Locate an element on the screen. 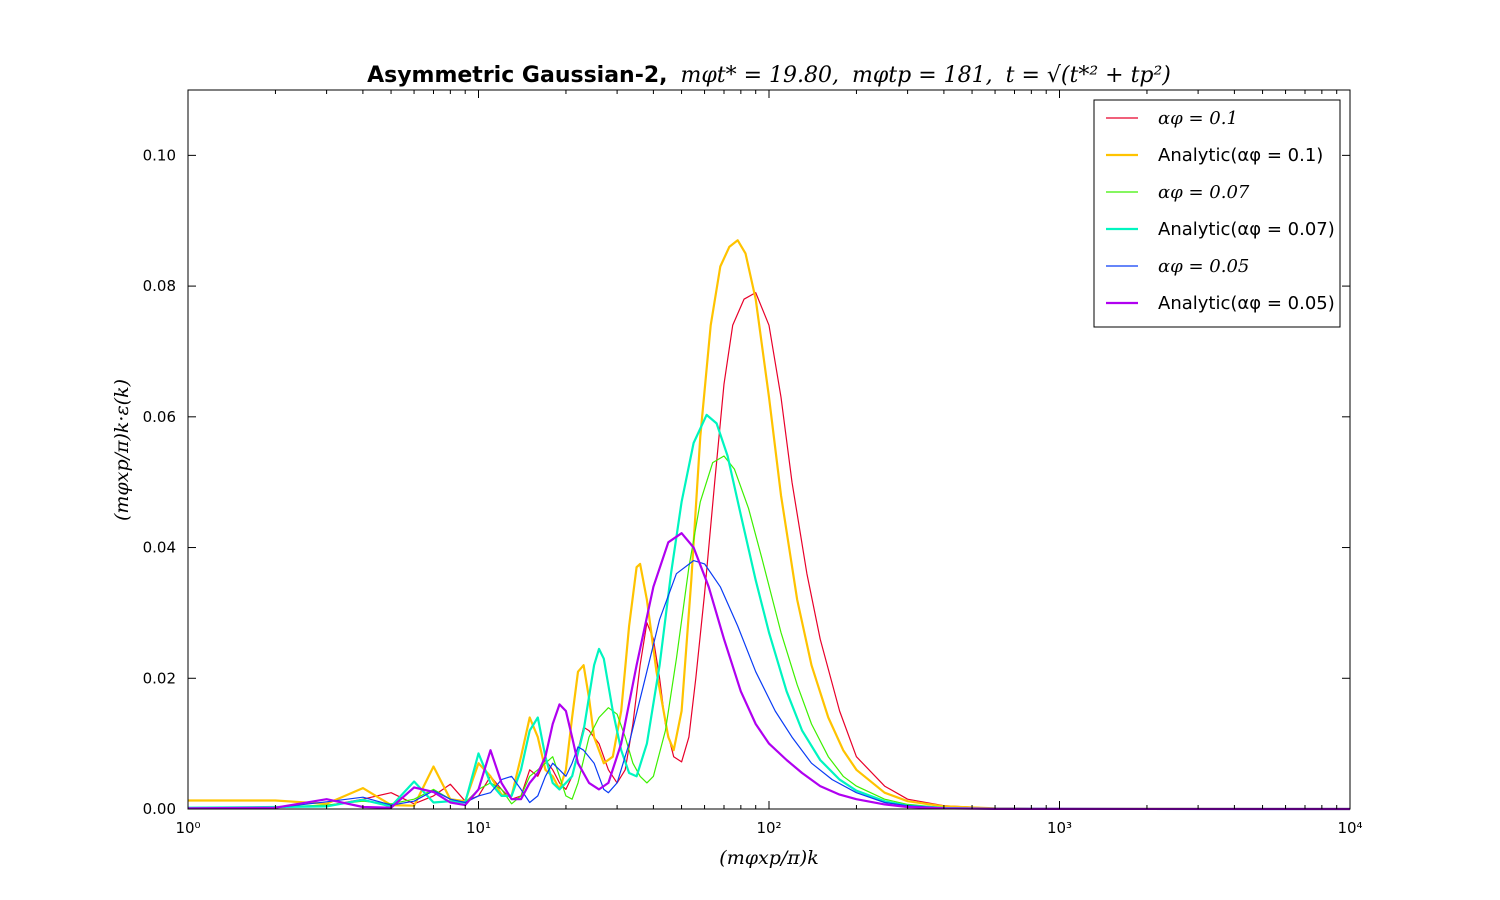  legend-label-2: αφ = 0.07 is located at coordinates (1204, 192).